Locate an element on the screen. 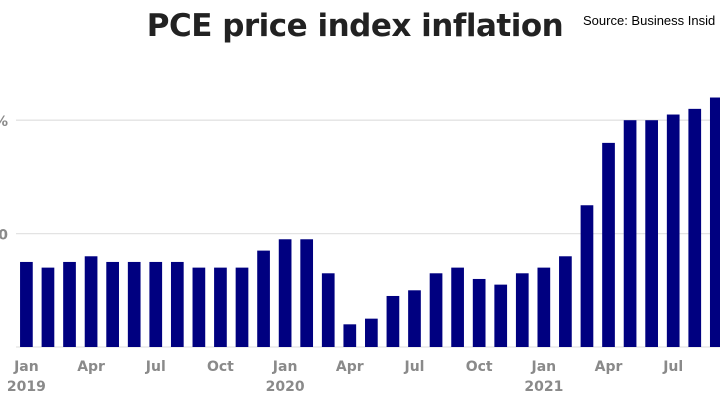 This screenshot has height=405, width=720. chart-title: PCE price index inflation is located at coordinates (355, 26).